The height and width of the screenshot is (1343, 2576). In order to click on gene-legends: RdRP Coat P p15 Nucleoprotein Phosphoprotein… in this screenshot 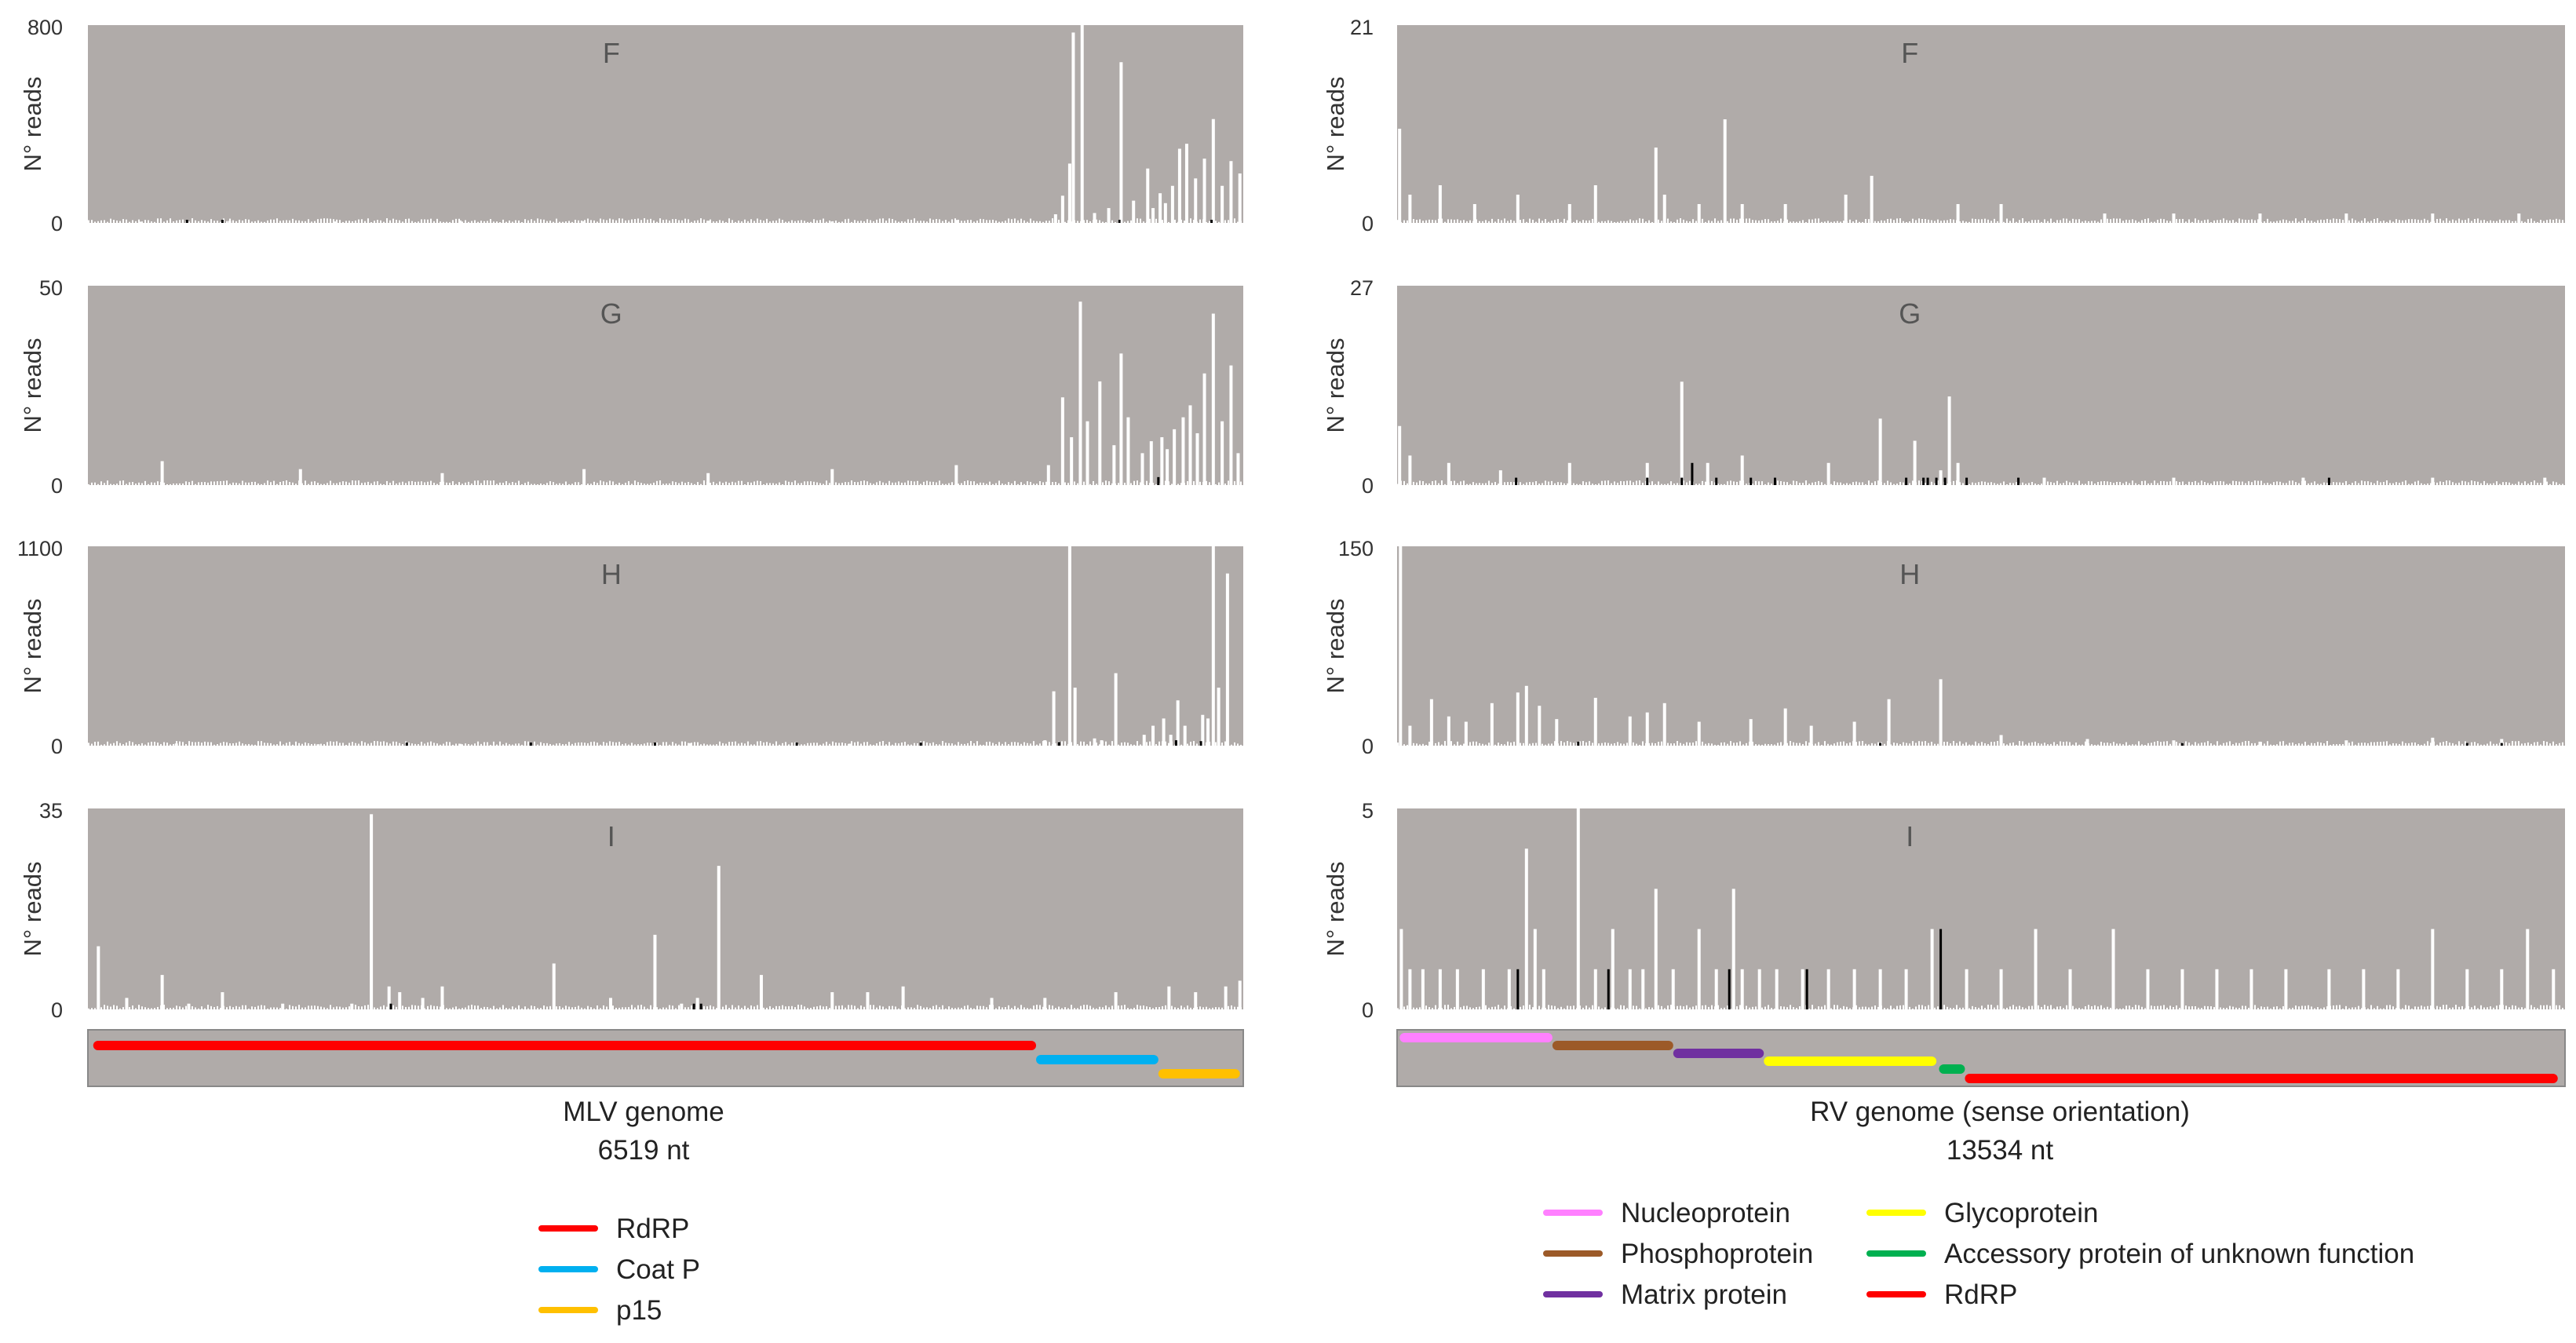, I will do `click(1476, 1262)`.